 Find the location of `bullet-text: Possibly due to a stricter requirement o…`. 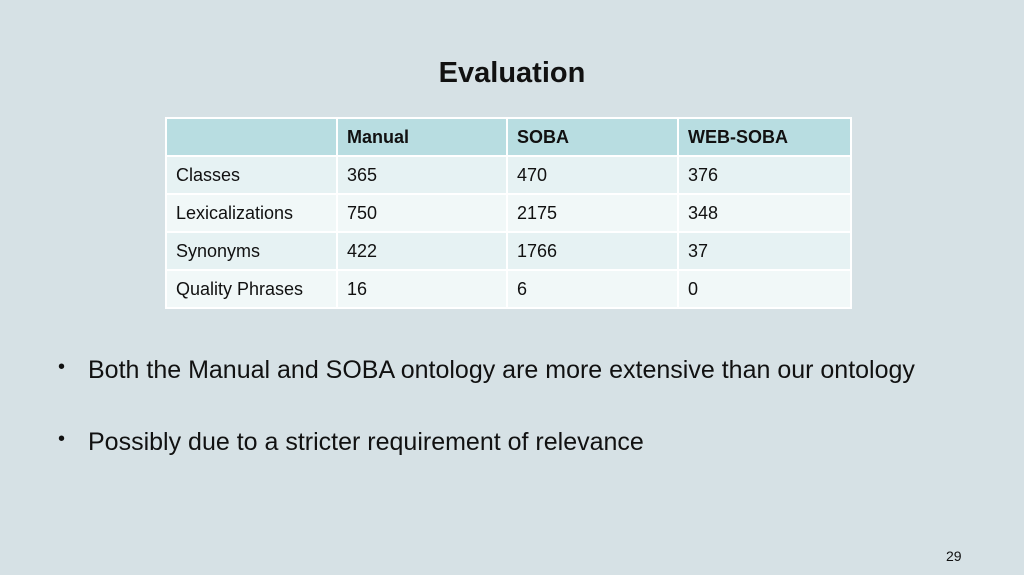

bullet-text: Possibly due to a stricter requirement o… is located at coordinates (366, 442).